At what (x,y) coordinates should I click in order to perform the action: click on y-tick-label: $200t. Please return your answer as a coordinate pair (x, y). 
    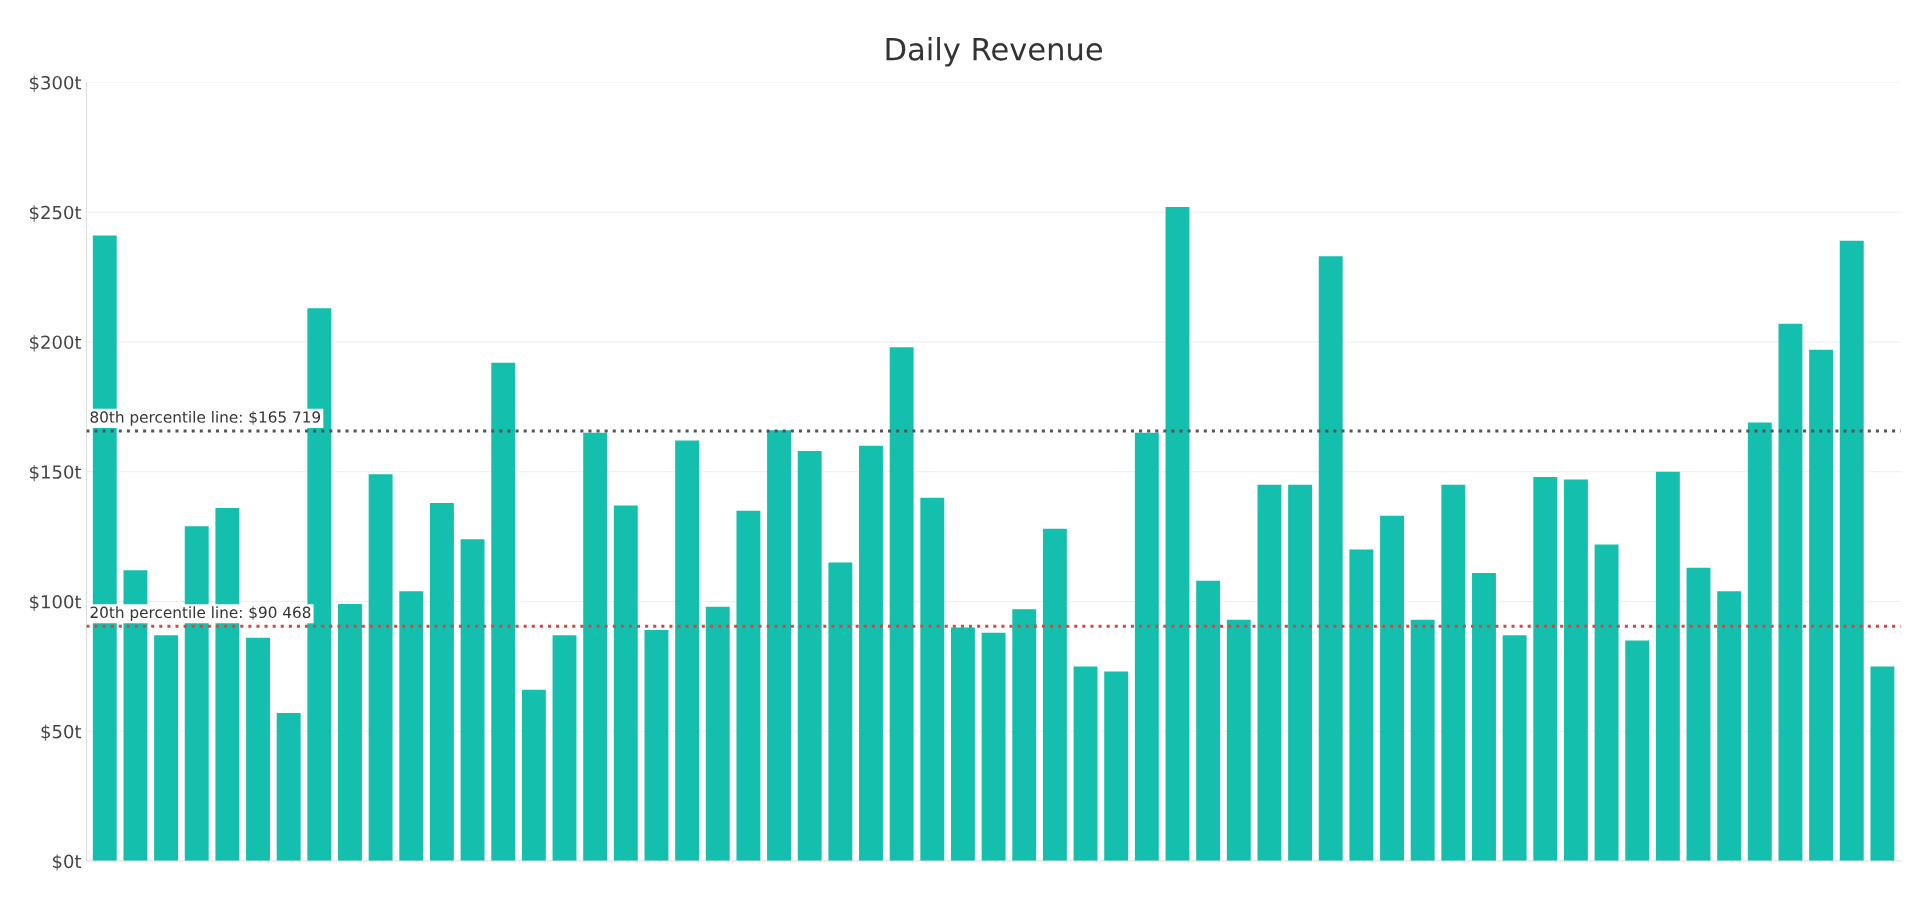
    Looking at the image, I should click on (56, 343).